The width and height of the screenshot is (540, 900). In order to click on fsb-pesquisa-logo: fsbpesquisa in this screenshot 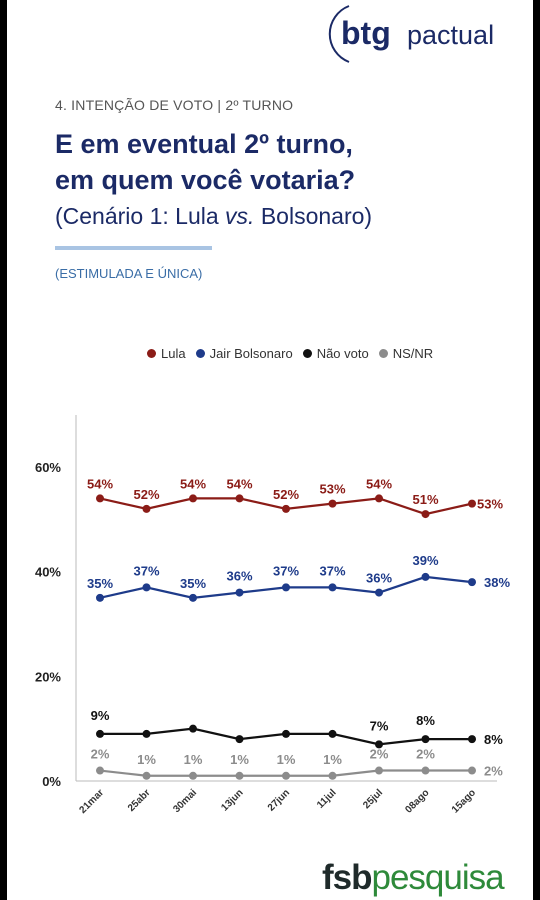, I will do `click(413, 878)`.